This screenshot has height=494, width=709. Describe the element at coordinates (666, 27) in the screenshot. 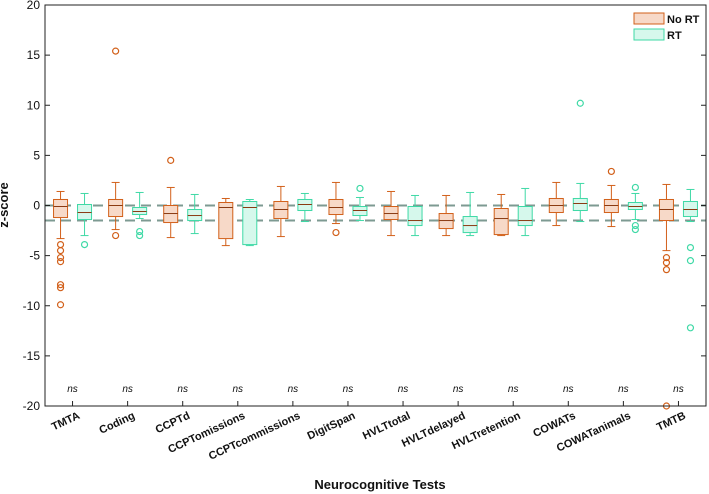

I see `legend: No RT RT` at that location.